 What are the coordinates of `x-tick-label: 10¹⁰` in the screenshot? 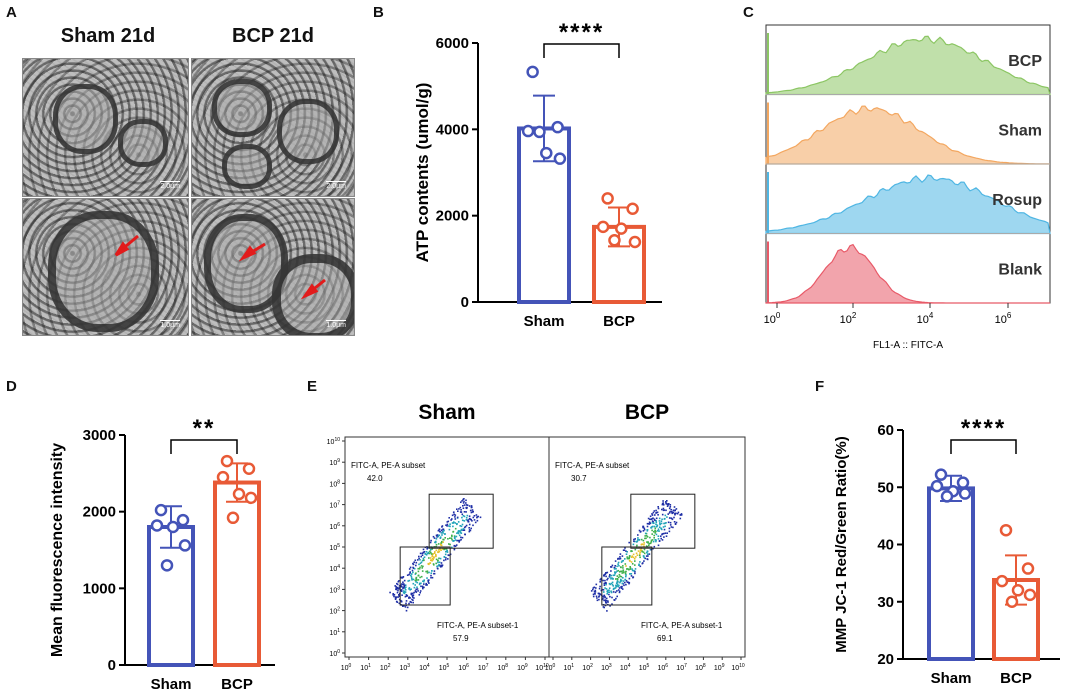 It's located at (738, 667).